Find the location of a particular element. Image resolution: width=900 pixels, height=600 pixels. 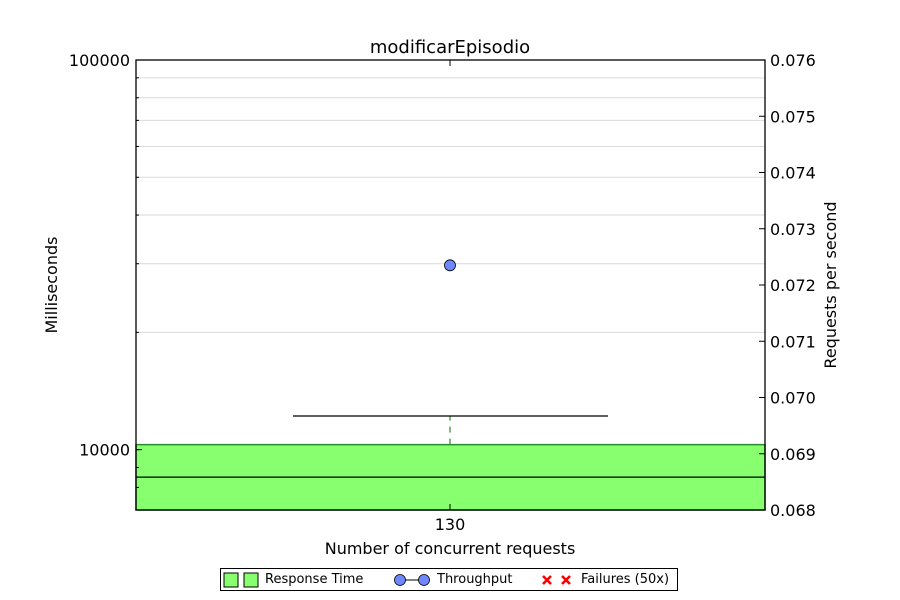

legend-item-failures: Failures (50x) is located at coordinates (604, 579).